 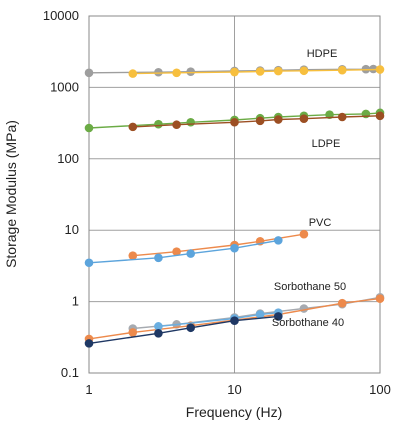 I want to click on y-axis-title: Storage Modulus (MPa), so click(x=11, y=194).